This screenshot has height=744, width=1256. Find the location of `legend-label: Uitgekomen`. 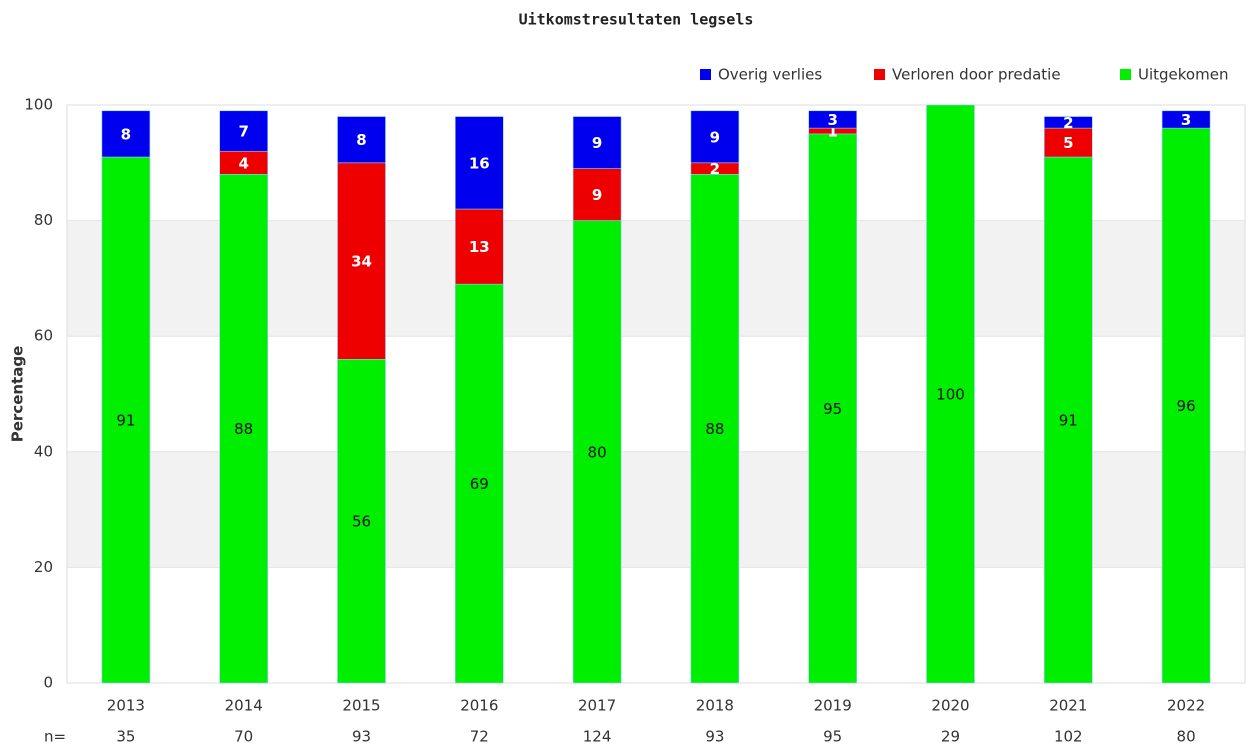

legend-label: Uitgekomen is located at coordinates (1183, 75).